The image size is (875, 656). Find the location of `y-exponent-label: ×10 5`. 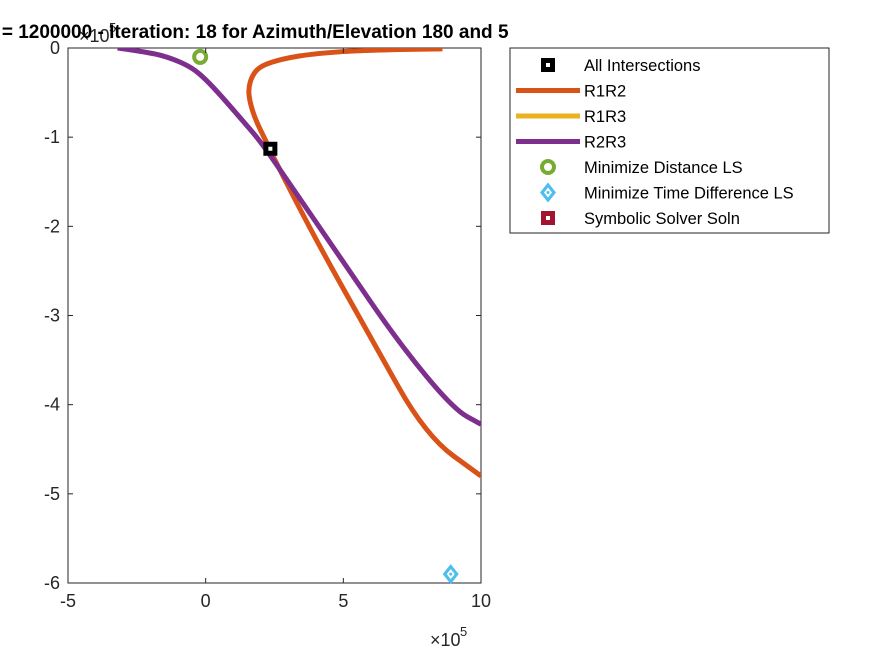

y-exponent-label: ×10 5 is located at coordinates (97, 33).